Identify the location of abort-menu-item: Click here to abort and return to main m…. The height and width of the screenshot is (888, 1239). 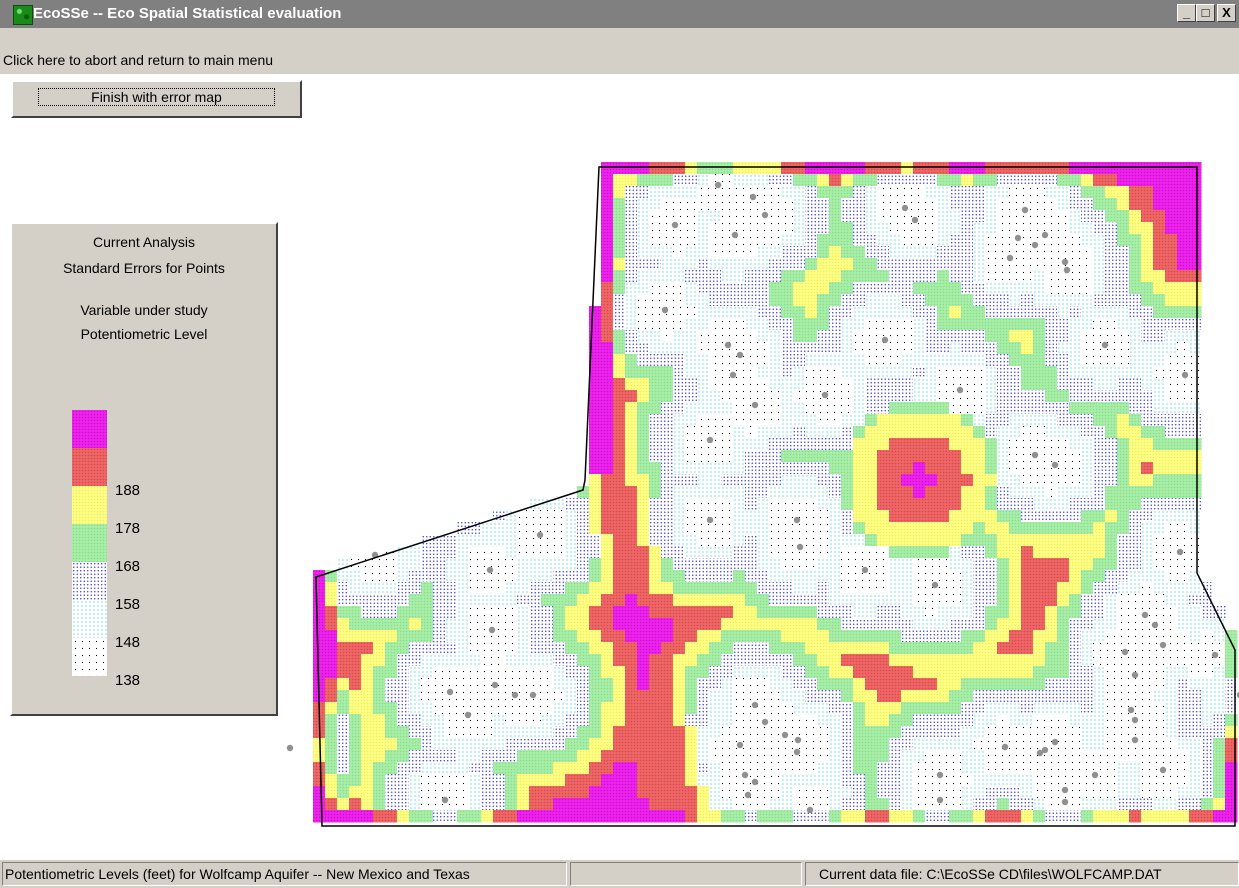
(138, 60).